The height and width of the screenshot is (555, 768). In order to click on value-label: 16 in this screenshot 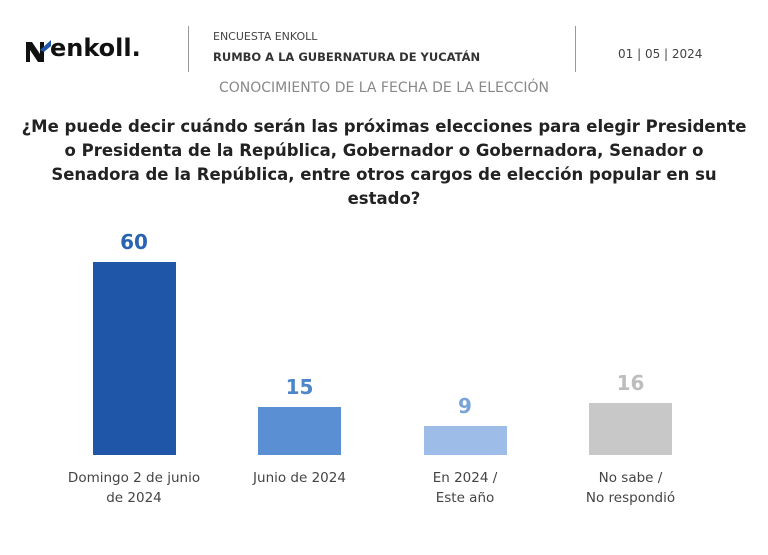, I will do `click(630, 383)`.